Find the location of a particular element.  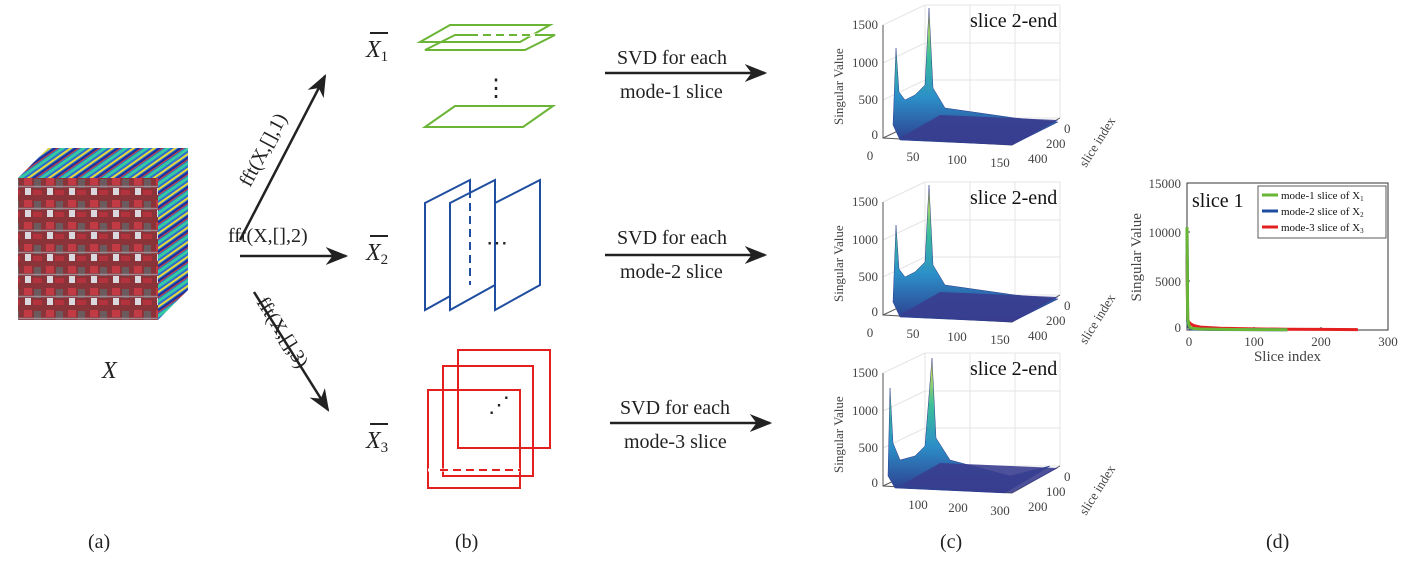

mode3-slices is located at coordinates (489, 419).